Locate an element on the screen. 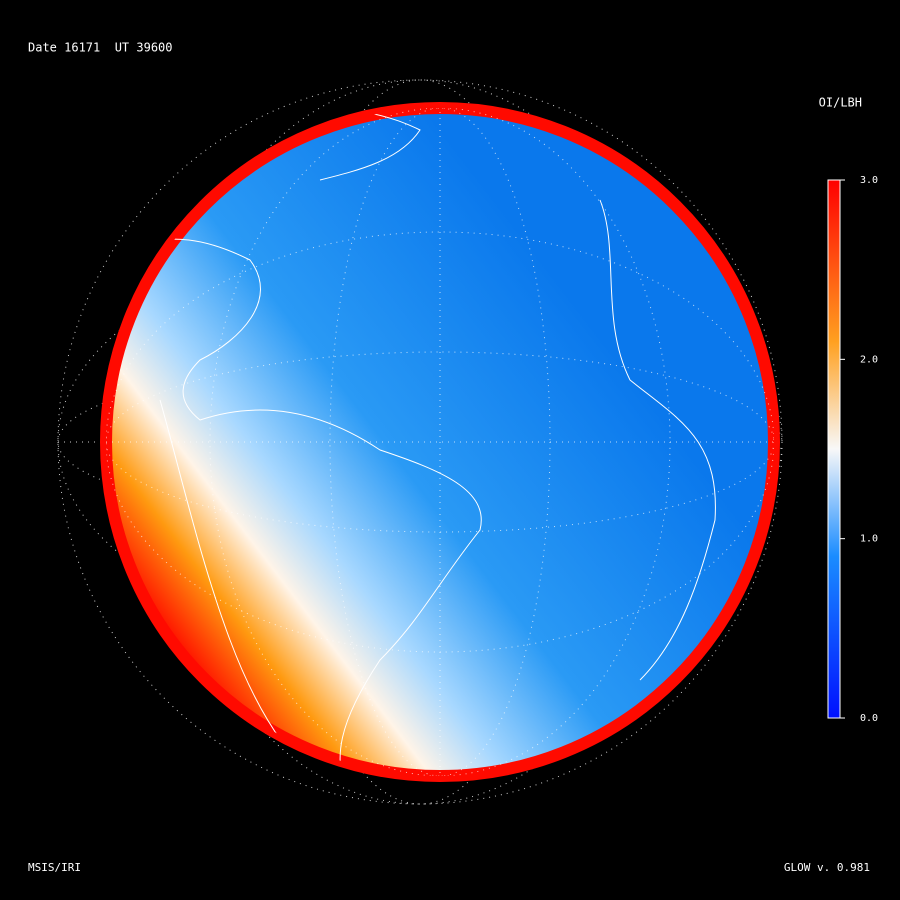 This screenshot has width=900, height=900. footer-left: MSIS/IRI is located at coordinates (54, 867).